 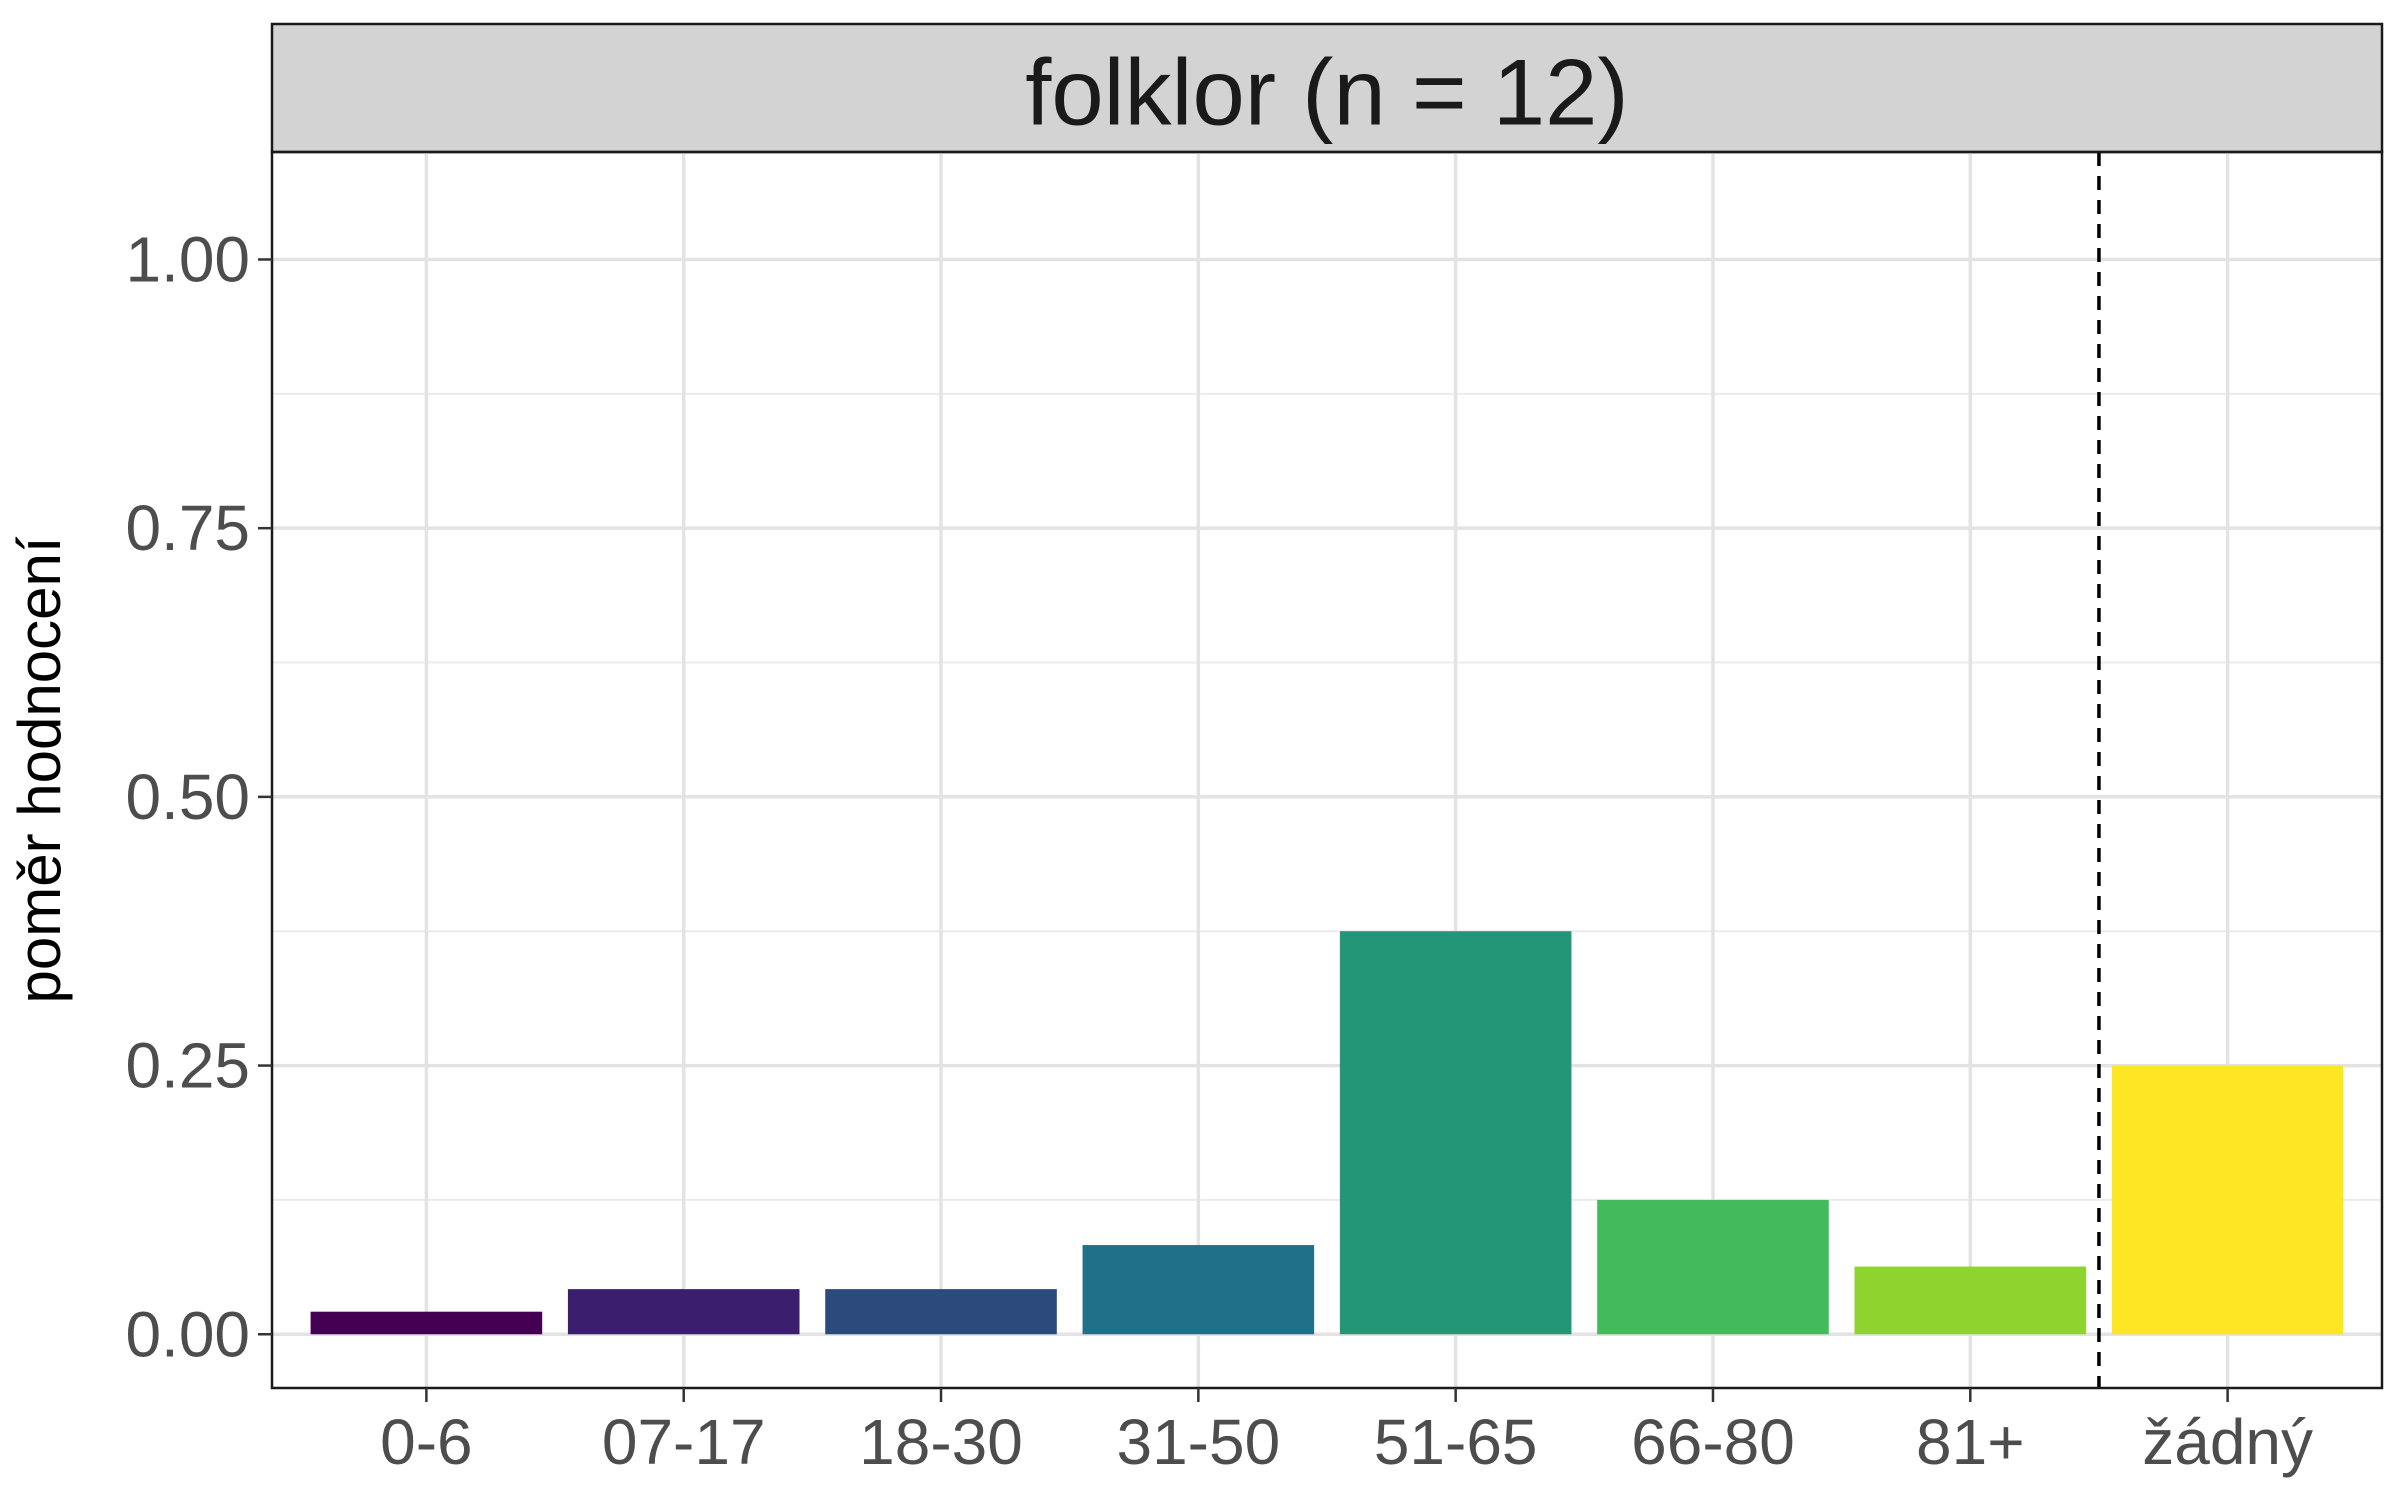 I want to click on y-axis: 0.00 0.25 0.50 0.75 1.00, so click(x=198, y=796).